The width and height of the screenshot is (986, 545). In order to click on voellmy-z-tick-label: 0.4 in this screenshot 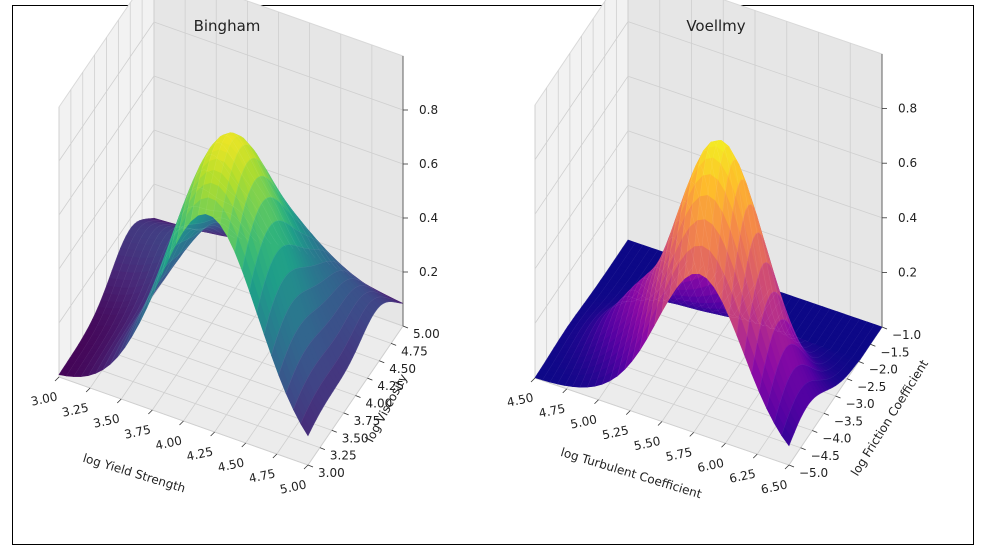, I will do `click(907, 218)`.